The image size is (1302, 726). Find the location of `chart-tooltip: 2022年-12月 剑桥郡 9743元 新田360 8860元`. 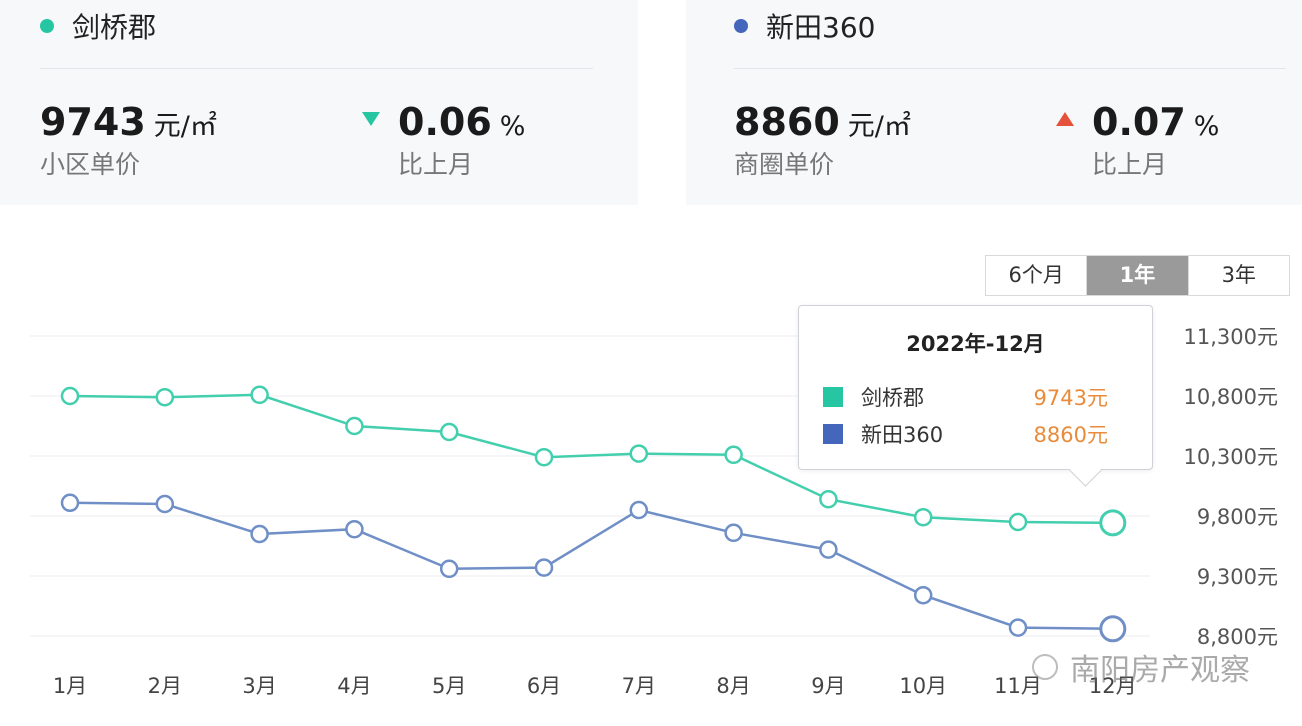

chart-tooltip: 2022年-12月 剑桥郡 9743元 新田360 8860元 is located at coordinates (975, 396).